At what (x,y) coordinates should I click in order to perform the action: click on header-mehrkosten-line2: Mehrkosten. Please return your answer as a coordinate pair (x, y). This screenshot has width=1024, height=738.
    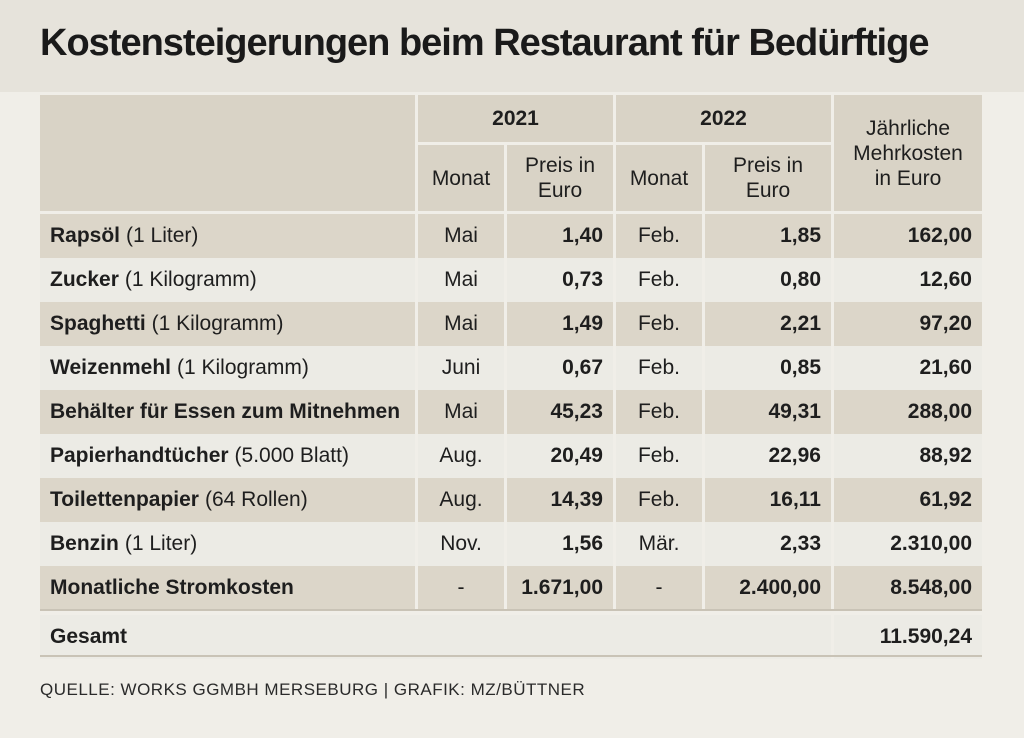
    Looking at the image, I should click on (908, 153).